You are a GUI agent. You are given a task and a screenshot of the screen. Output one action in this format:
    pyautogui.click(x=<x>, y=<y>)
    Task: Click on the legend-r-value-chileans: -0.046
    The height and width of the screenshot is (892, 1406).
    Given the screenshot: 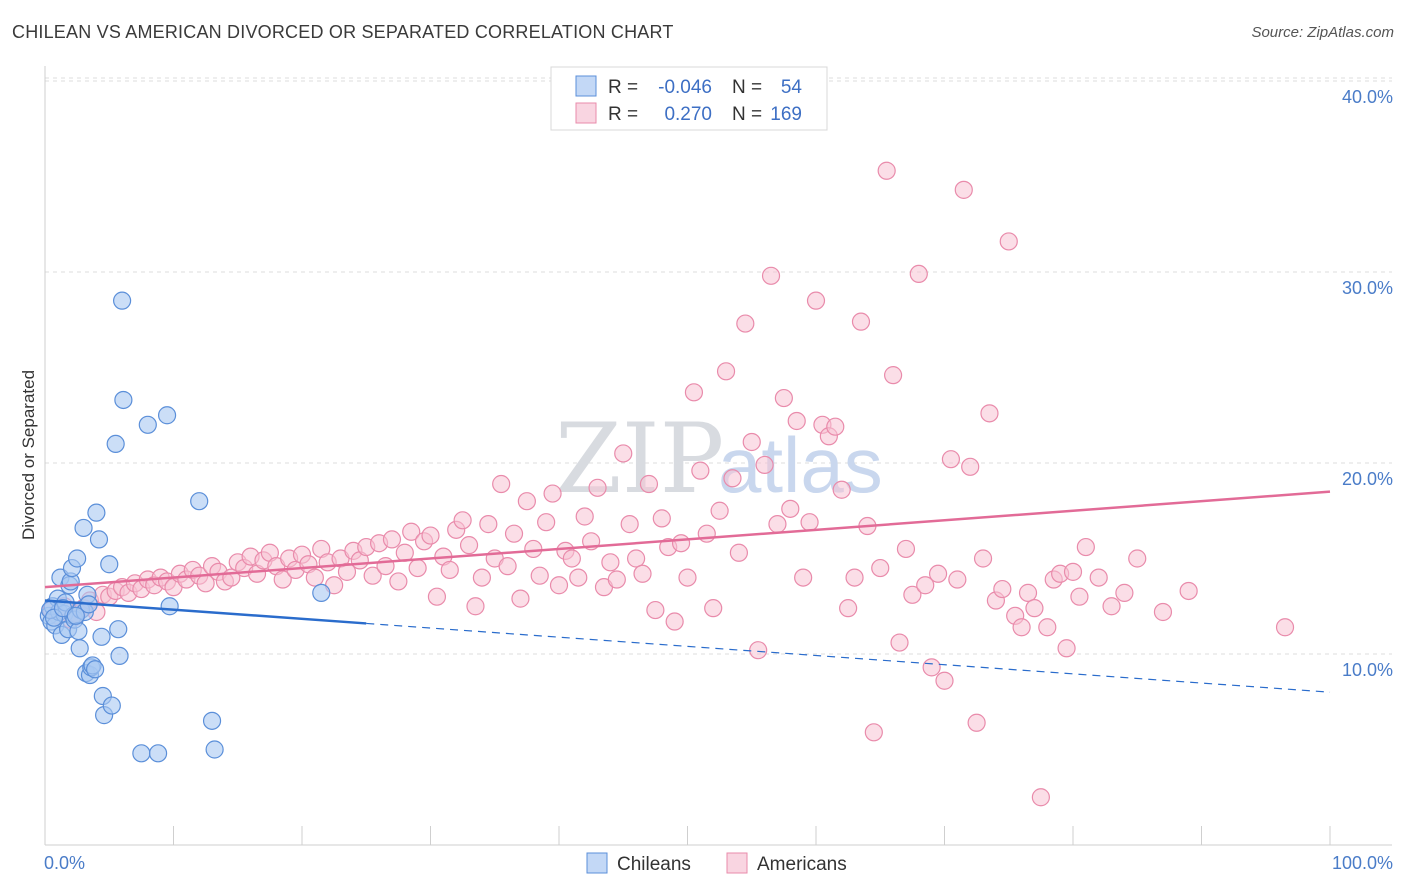 What is the action you would take?
    pyautogui.click(x=685, y=87)
    